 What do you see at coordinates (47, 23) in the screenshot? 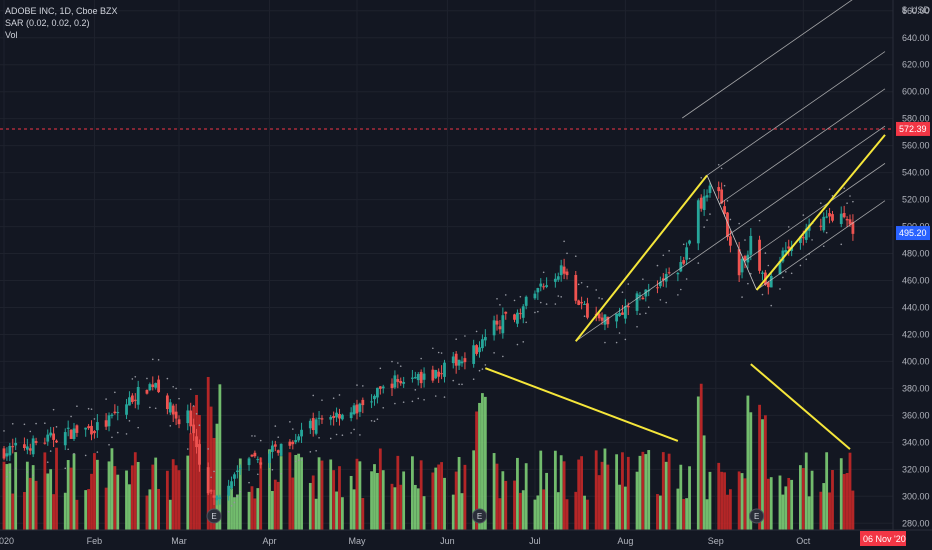
I see `sar-indicator-label: SAR (0.02, 0.02, 0.2)` at bounding box center [47, 23].